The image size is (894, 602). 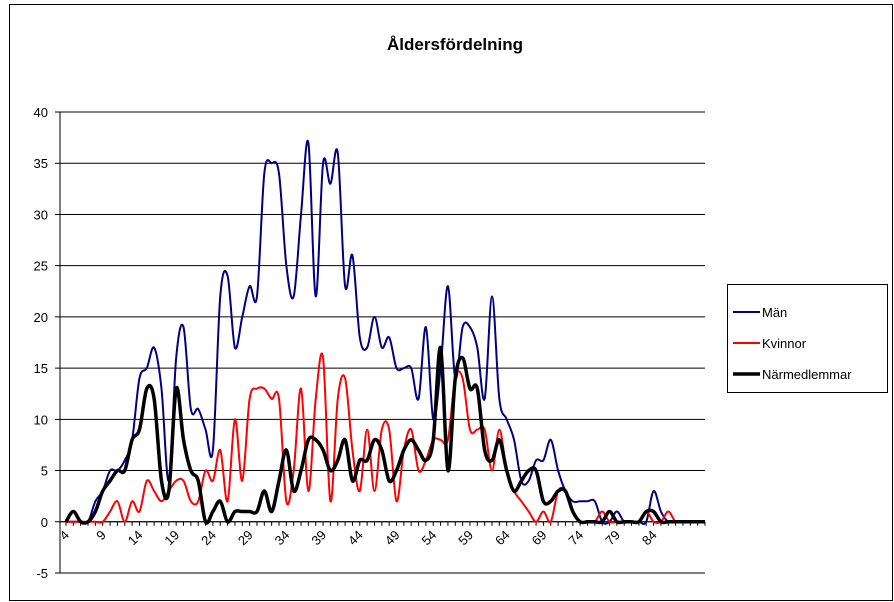 I want to click on legend-label: Kvinnor, so click(x=784, y=343).